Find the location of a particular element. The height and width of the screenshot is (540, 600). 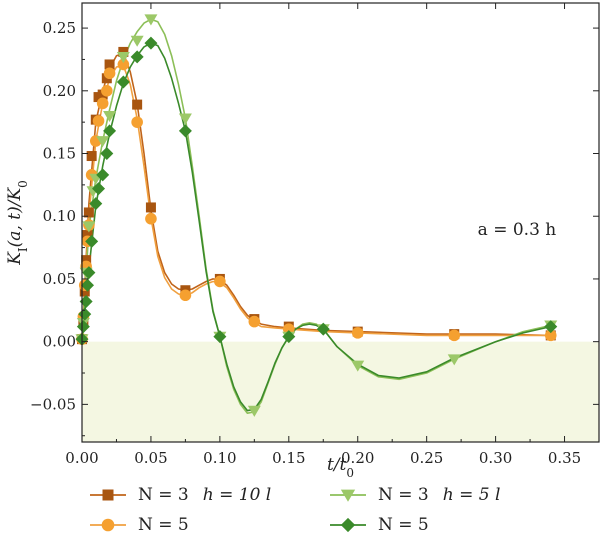

x-tick-label: 0.15 is located at coordinates (288, 458).